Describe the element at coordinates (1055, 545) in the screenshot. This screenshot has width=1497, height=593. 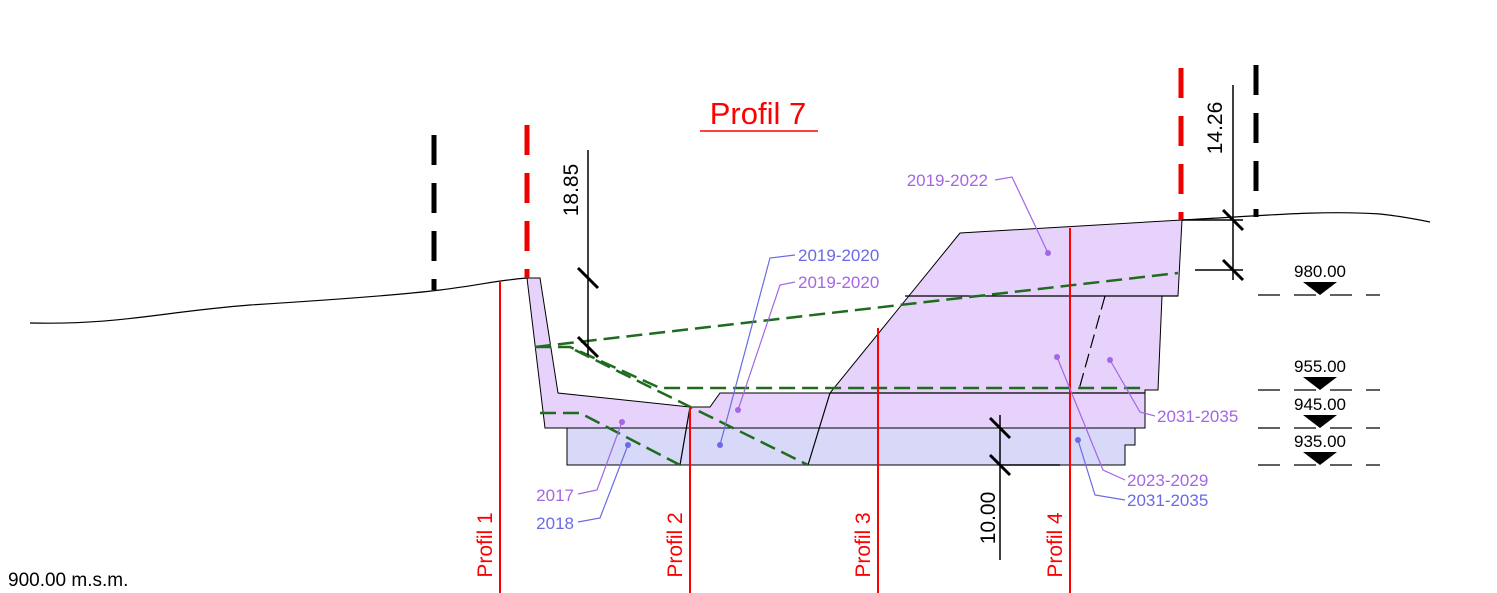
I see `profile-label: Profil 4` at that location.